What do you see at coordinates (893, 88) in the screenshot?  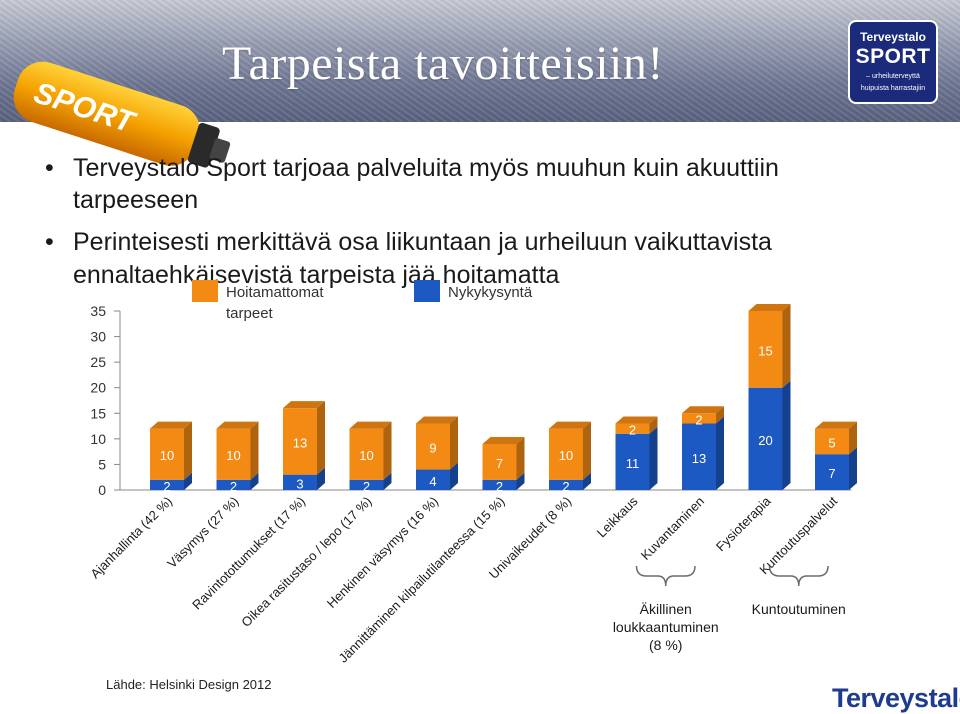 I see `logo-line-4: huipuista harrastajiin` at bounding box center [893, 88].